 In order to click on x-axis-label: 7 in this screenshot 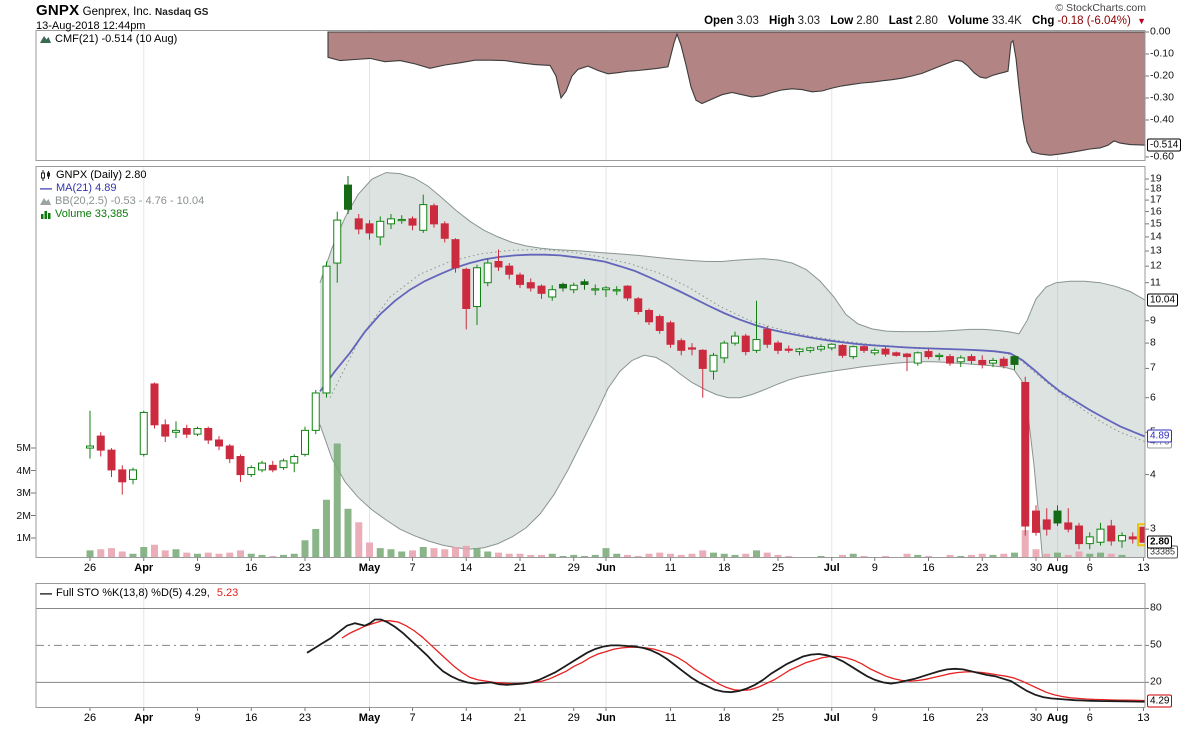, I will do `click(412, 718)`.